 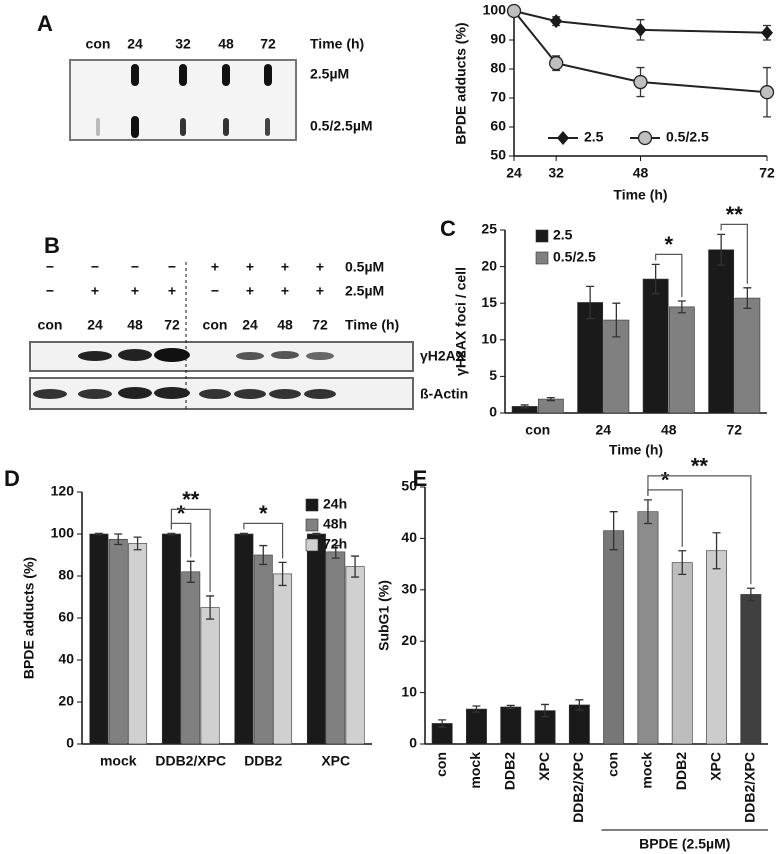 What do you see at coordinates (45, 23) in the screenshot?
I see `panel-label: A` at bounding box center [45, 23].